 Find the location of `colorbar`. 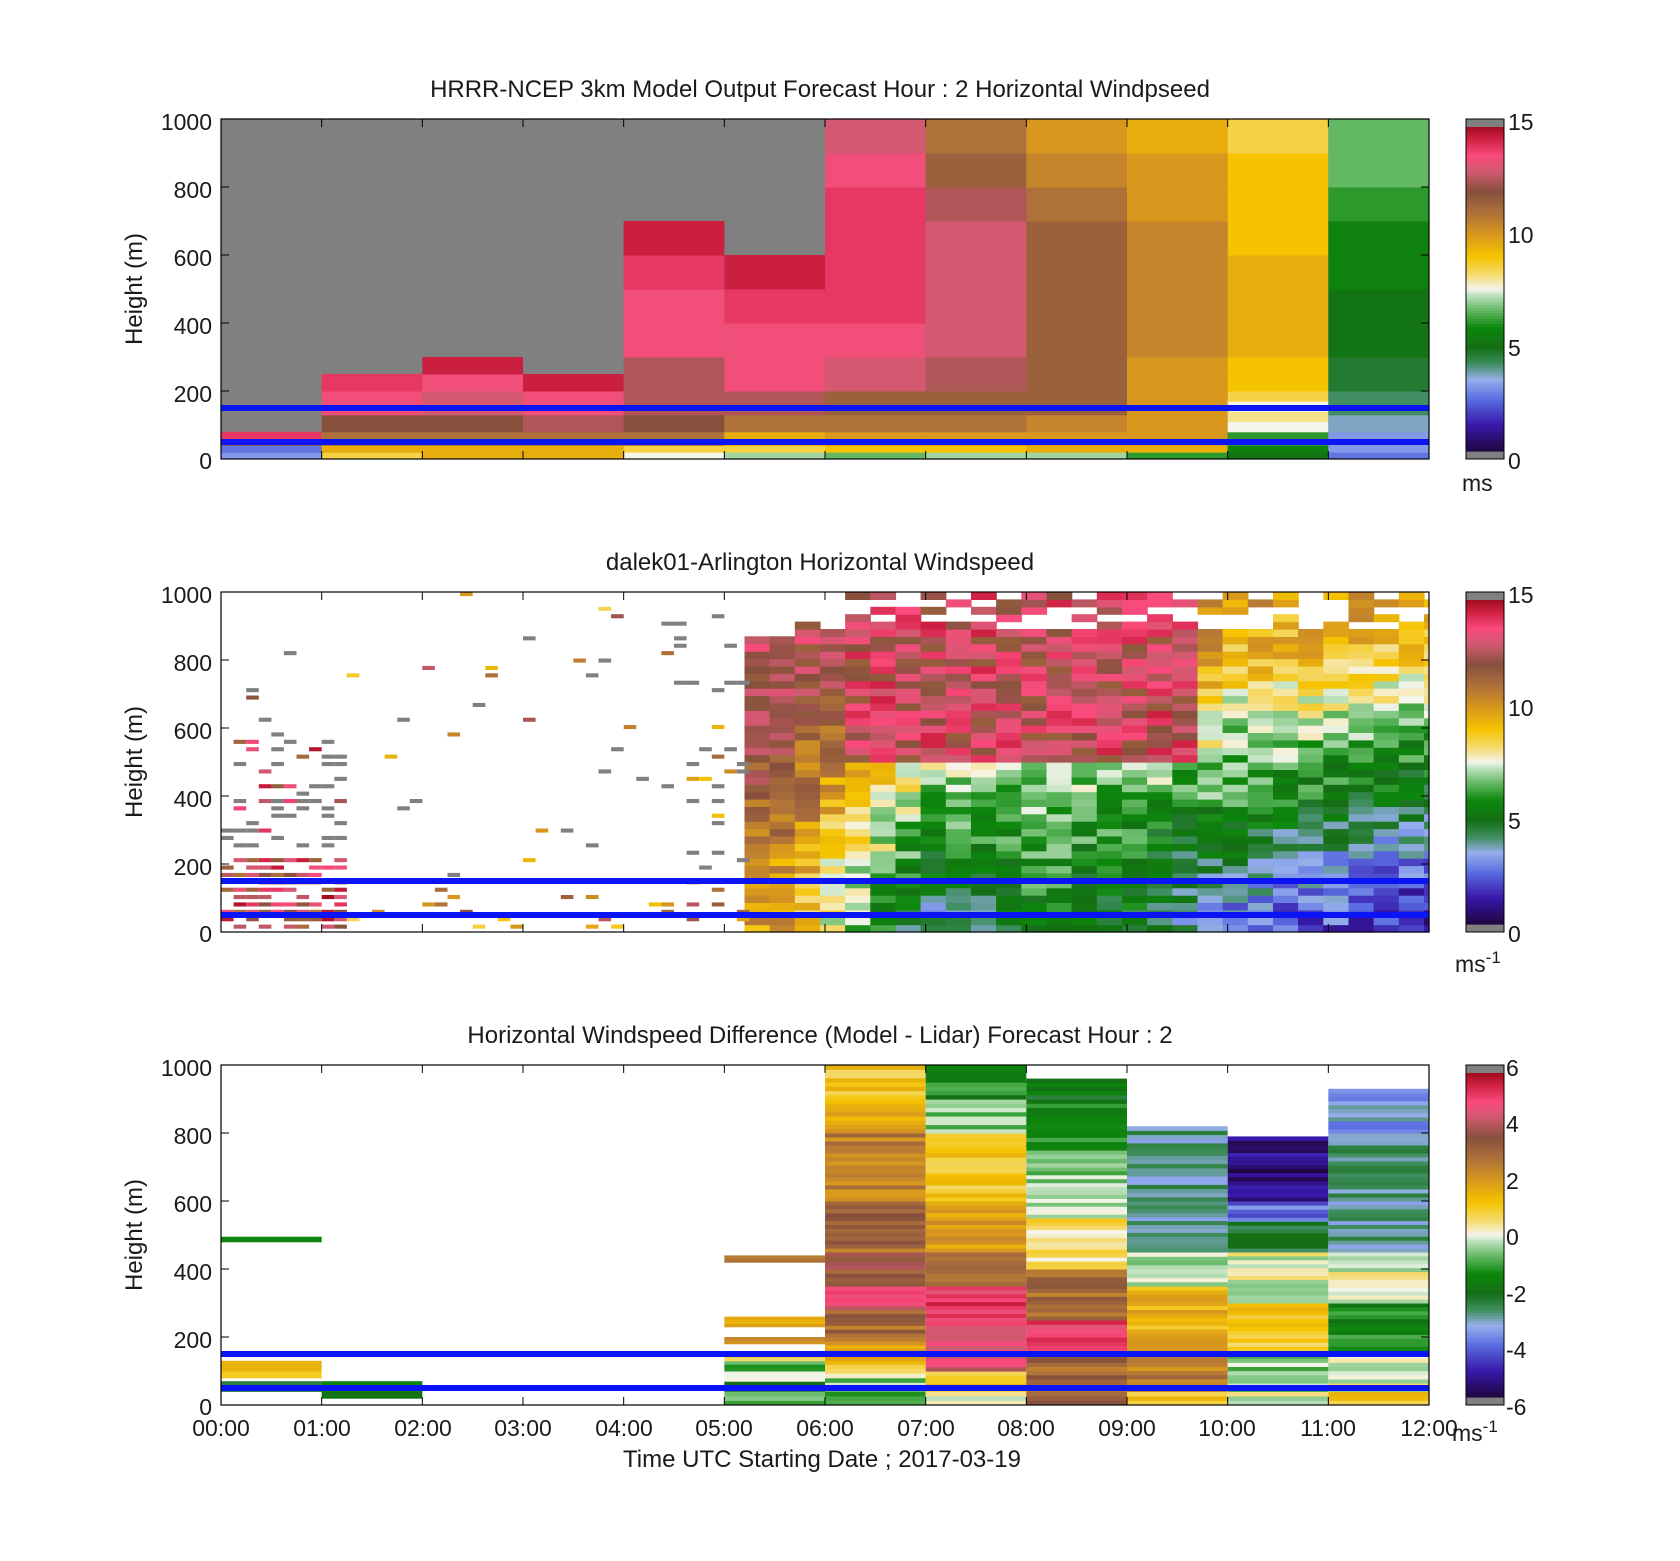

colorbar is located at coordinates (1485, 289).